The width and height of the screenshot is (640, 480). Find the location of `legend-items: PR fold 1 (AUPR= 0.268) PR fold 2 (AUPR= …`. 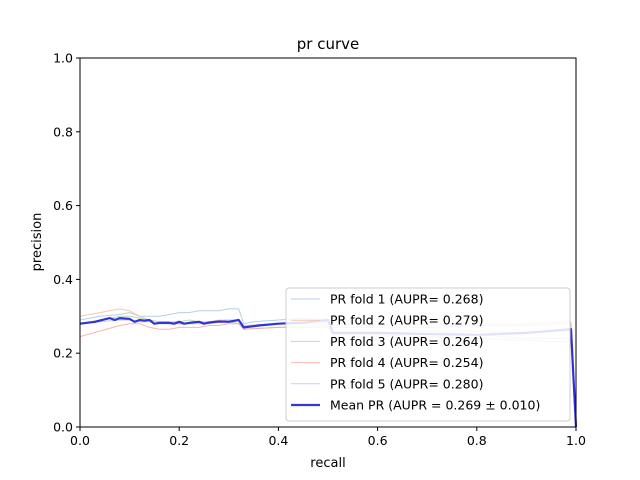

legend-items: PR fold 1 (AUPR= 0.268) PR fold 2 (AUPR= … is located at coordinates (415, 352).